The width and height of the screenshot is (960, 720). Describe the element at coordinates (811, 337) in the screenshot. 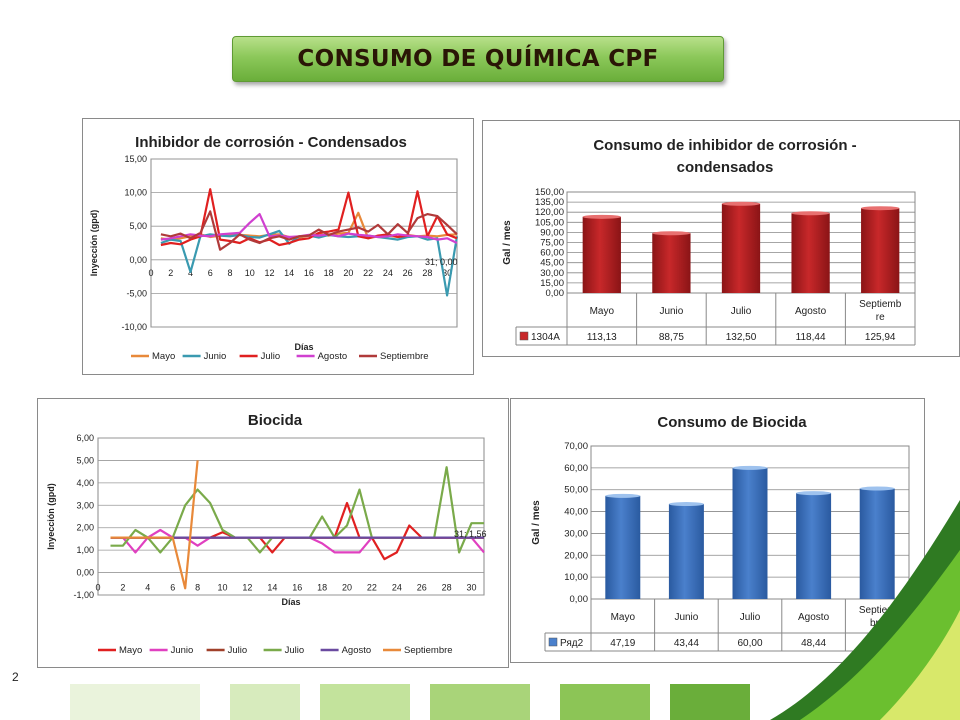

I see `data-label: 118,44` at that location.